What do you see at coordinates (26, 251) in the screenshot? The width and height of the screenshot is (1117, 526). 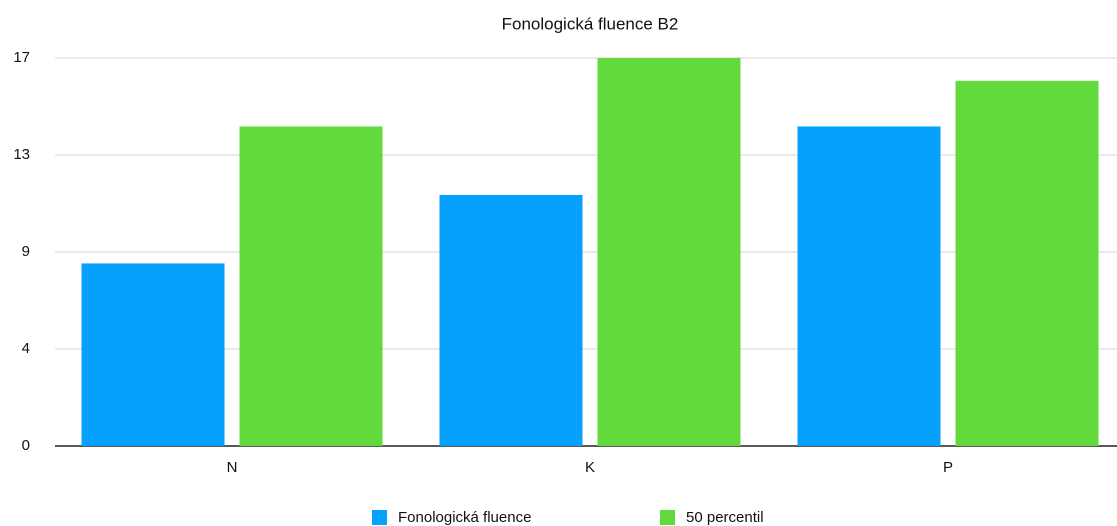 I see `y-tick-label: 9` at bounding box center [26, 251].